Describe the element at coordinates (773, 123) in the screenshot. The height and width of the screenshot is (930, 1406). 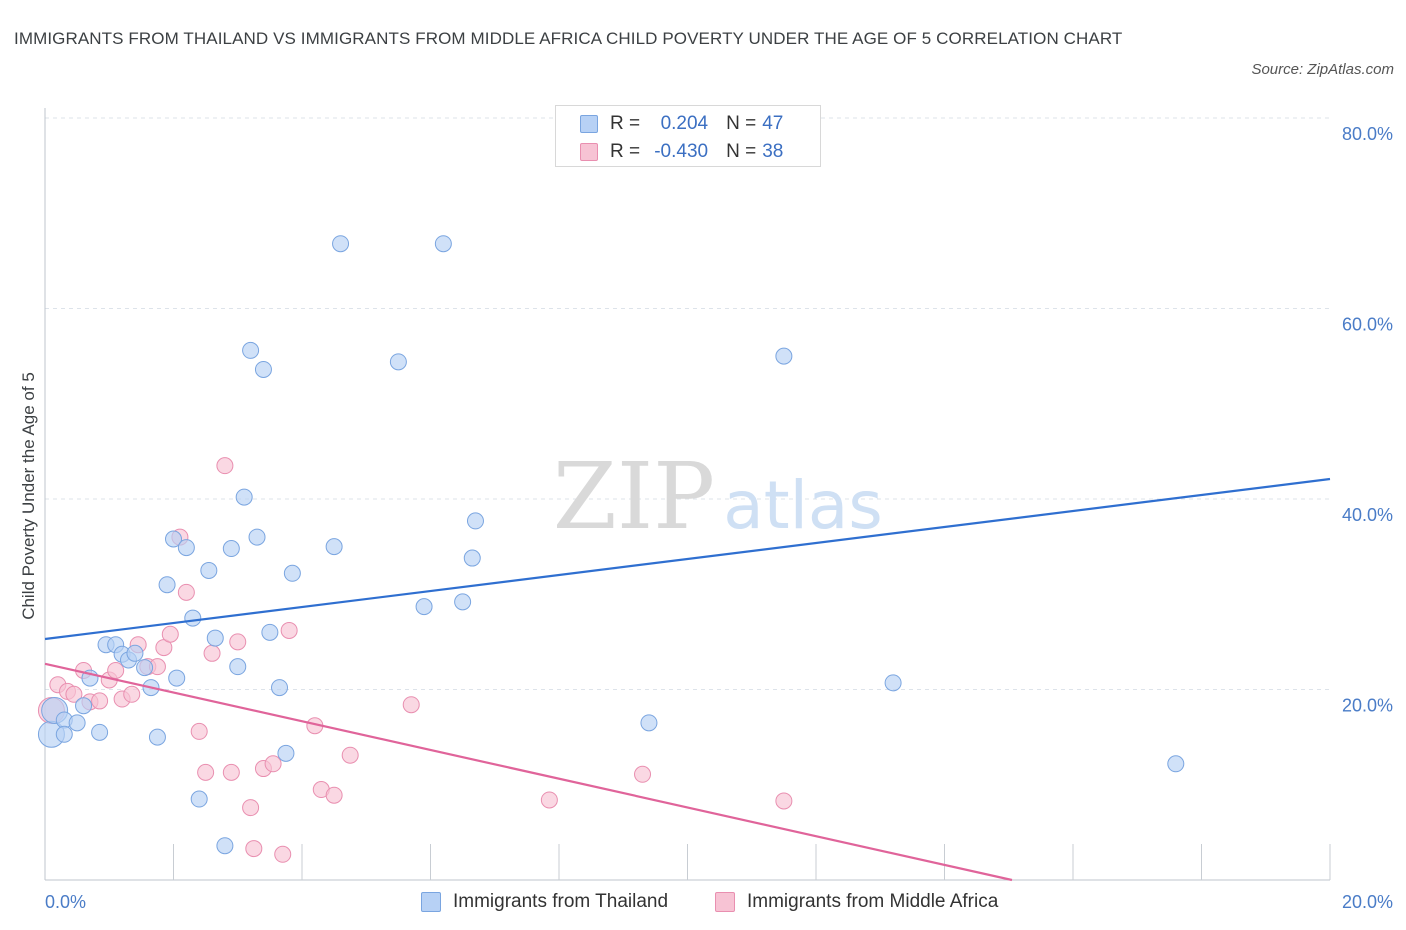
I see `n-value: 47` at that location.